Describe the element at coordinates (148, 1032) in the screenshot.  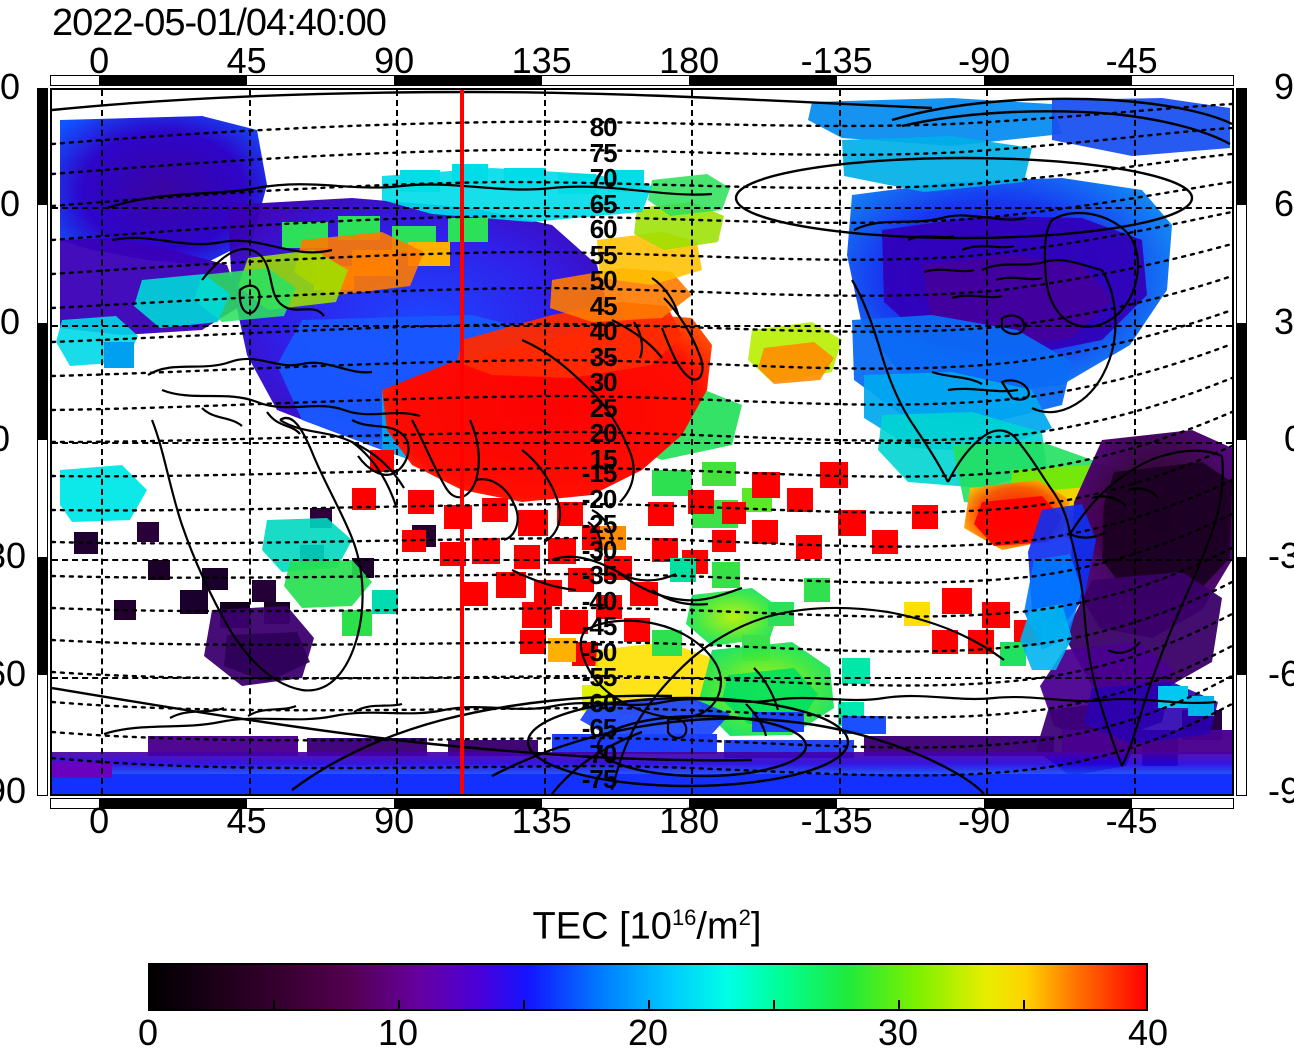
I see `colorbar-tick-label: 0` at that location.